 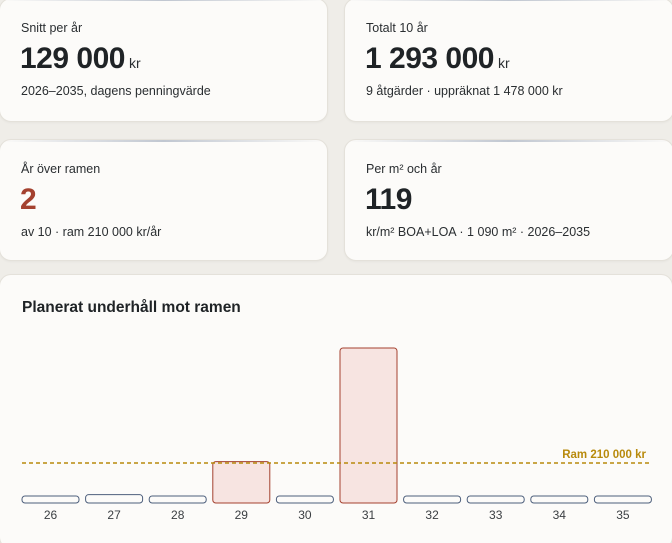 I want to click on stat-subtitle: 2026–2035, dagens penningvärde, so click(x=116, y=91).